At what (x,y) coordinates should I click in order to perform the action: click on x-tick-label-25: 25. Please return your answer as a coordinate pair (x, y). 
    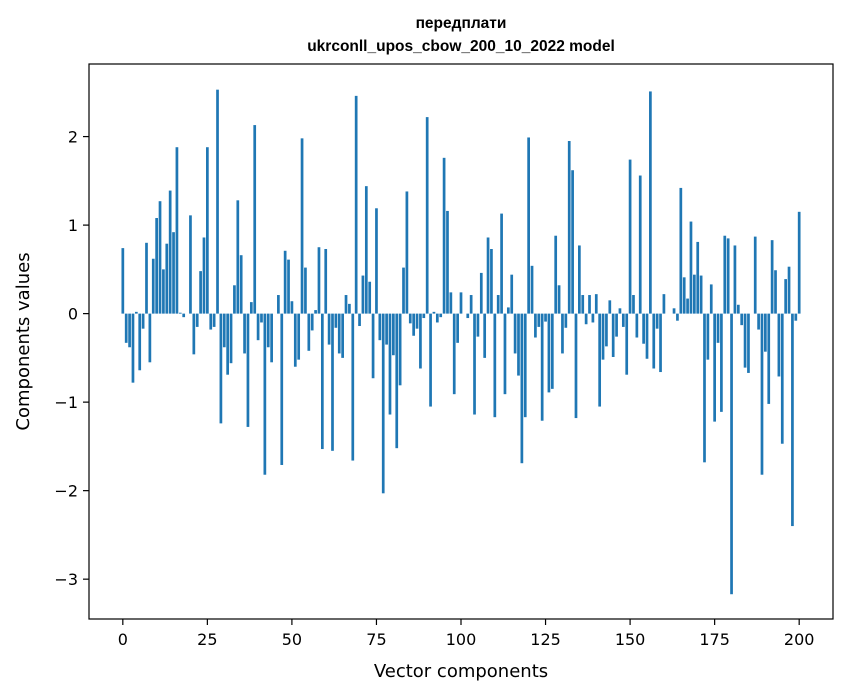
    Looking at the image, I should click on (207, 639).